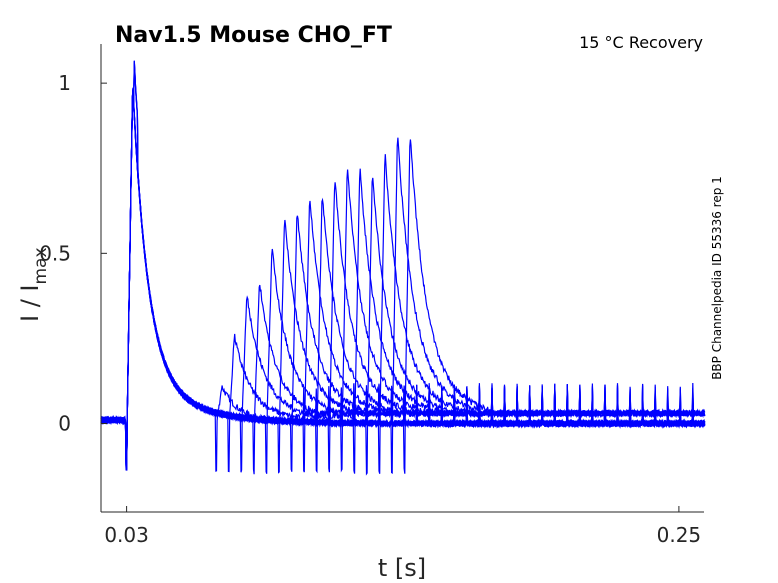 The image size is (778, 583). I want to click on side-label: BBP Channelpedia ID 55336 rep 1, so click(717, 278).